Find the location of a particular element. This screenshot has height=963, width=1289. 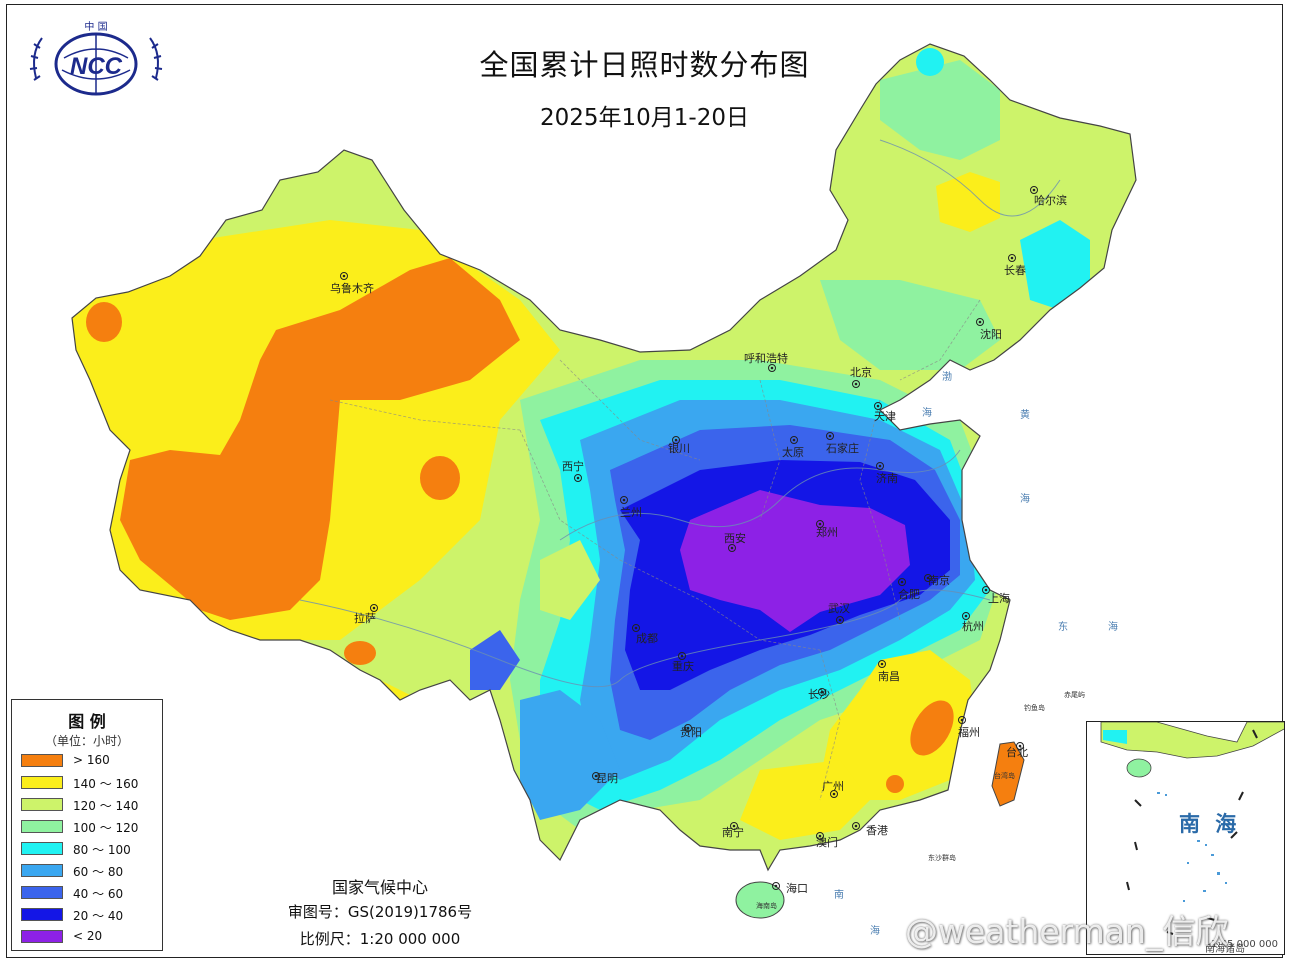

legend-label: 60 ～ 80 is located at coordinates (98, 872).